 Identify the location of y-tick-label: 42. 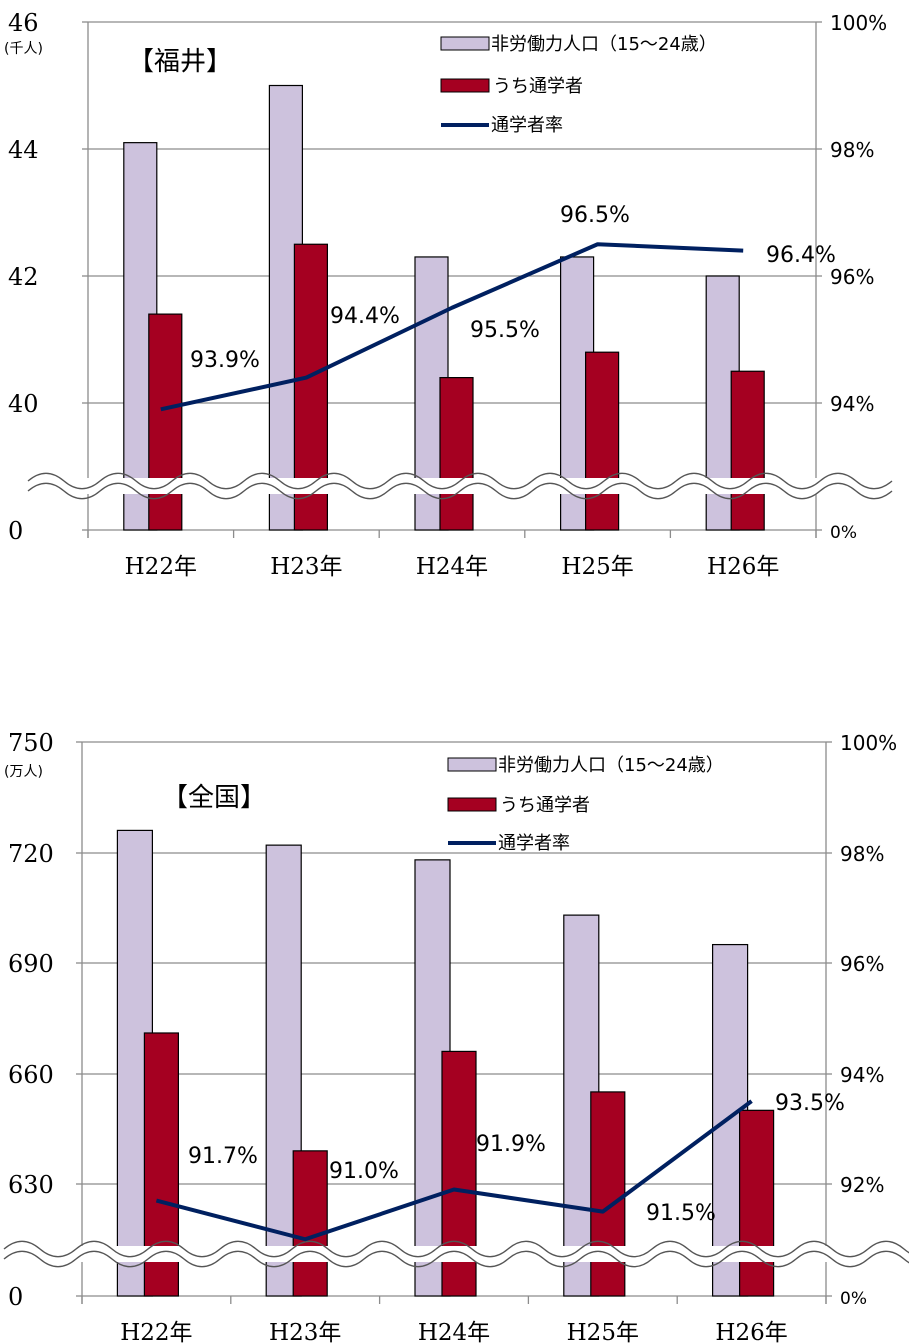
(23, 277).